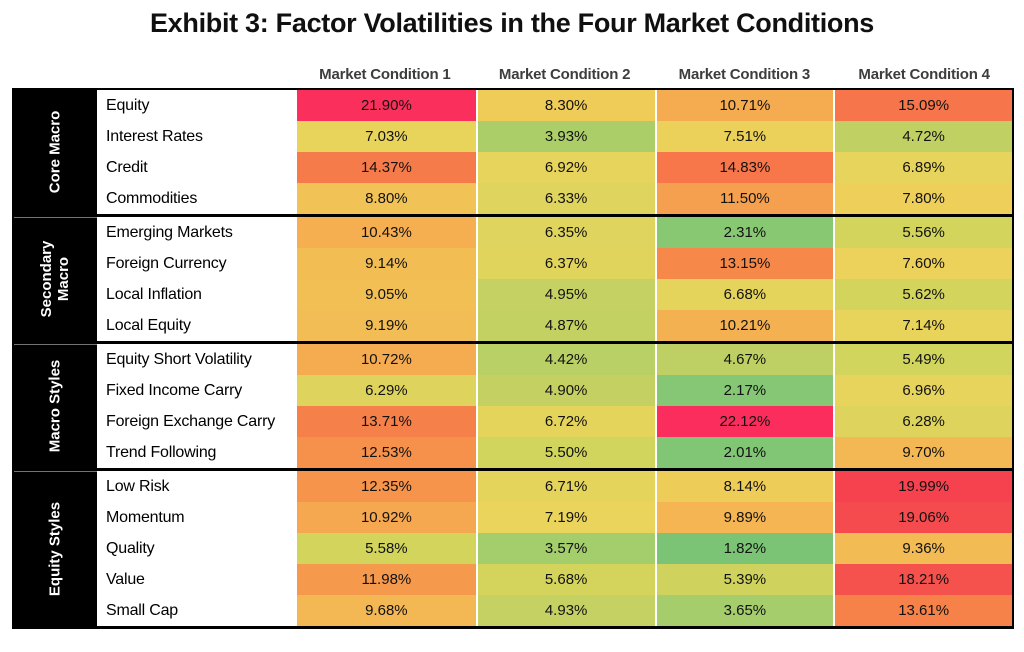 The width and height of the screenshot is (1024, 652). Describe the element at coordinates (565, 198) in the screenshot. I see `value-cell: 6.33%` at that location.